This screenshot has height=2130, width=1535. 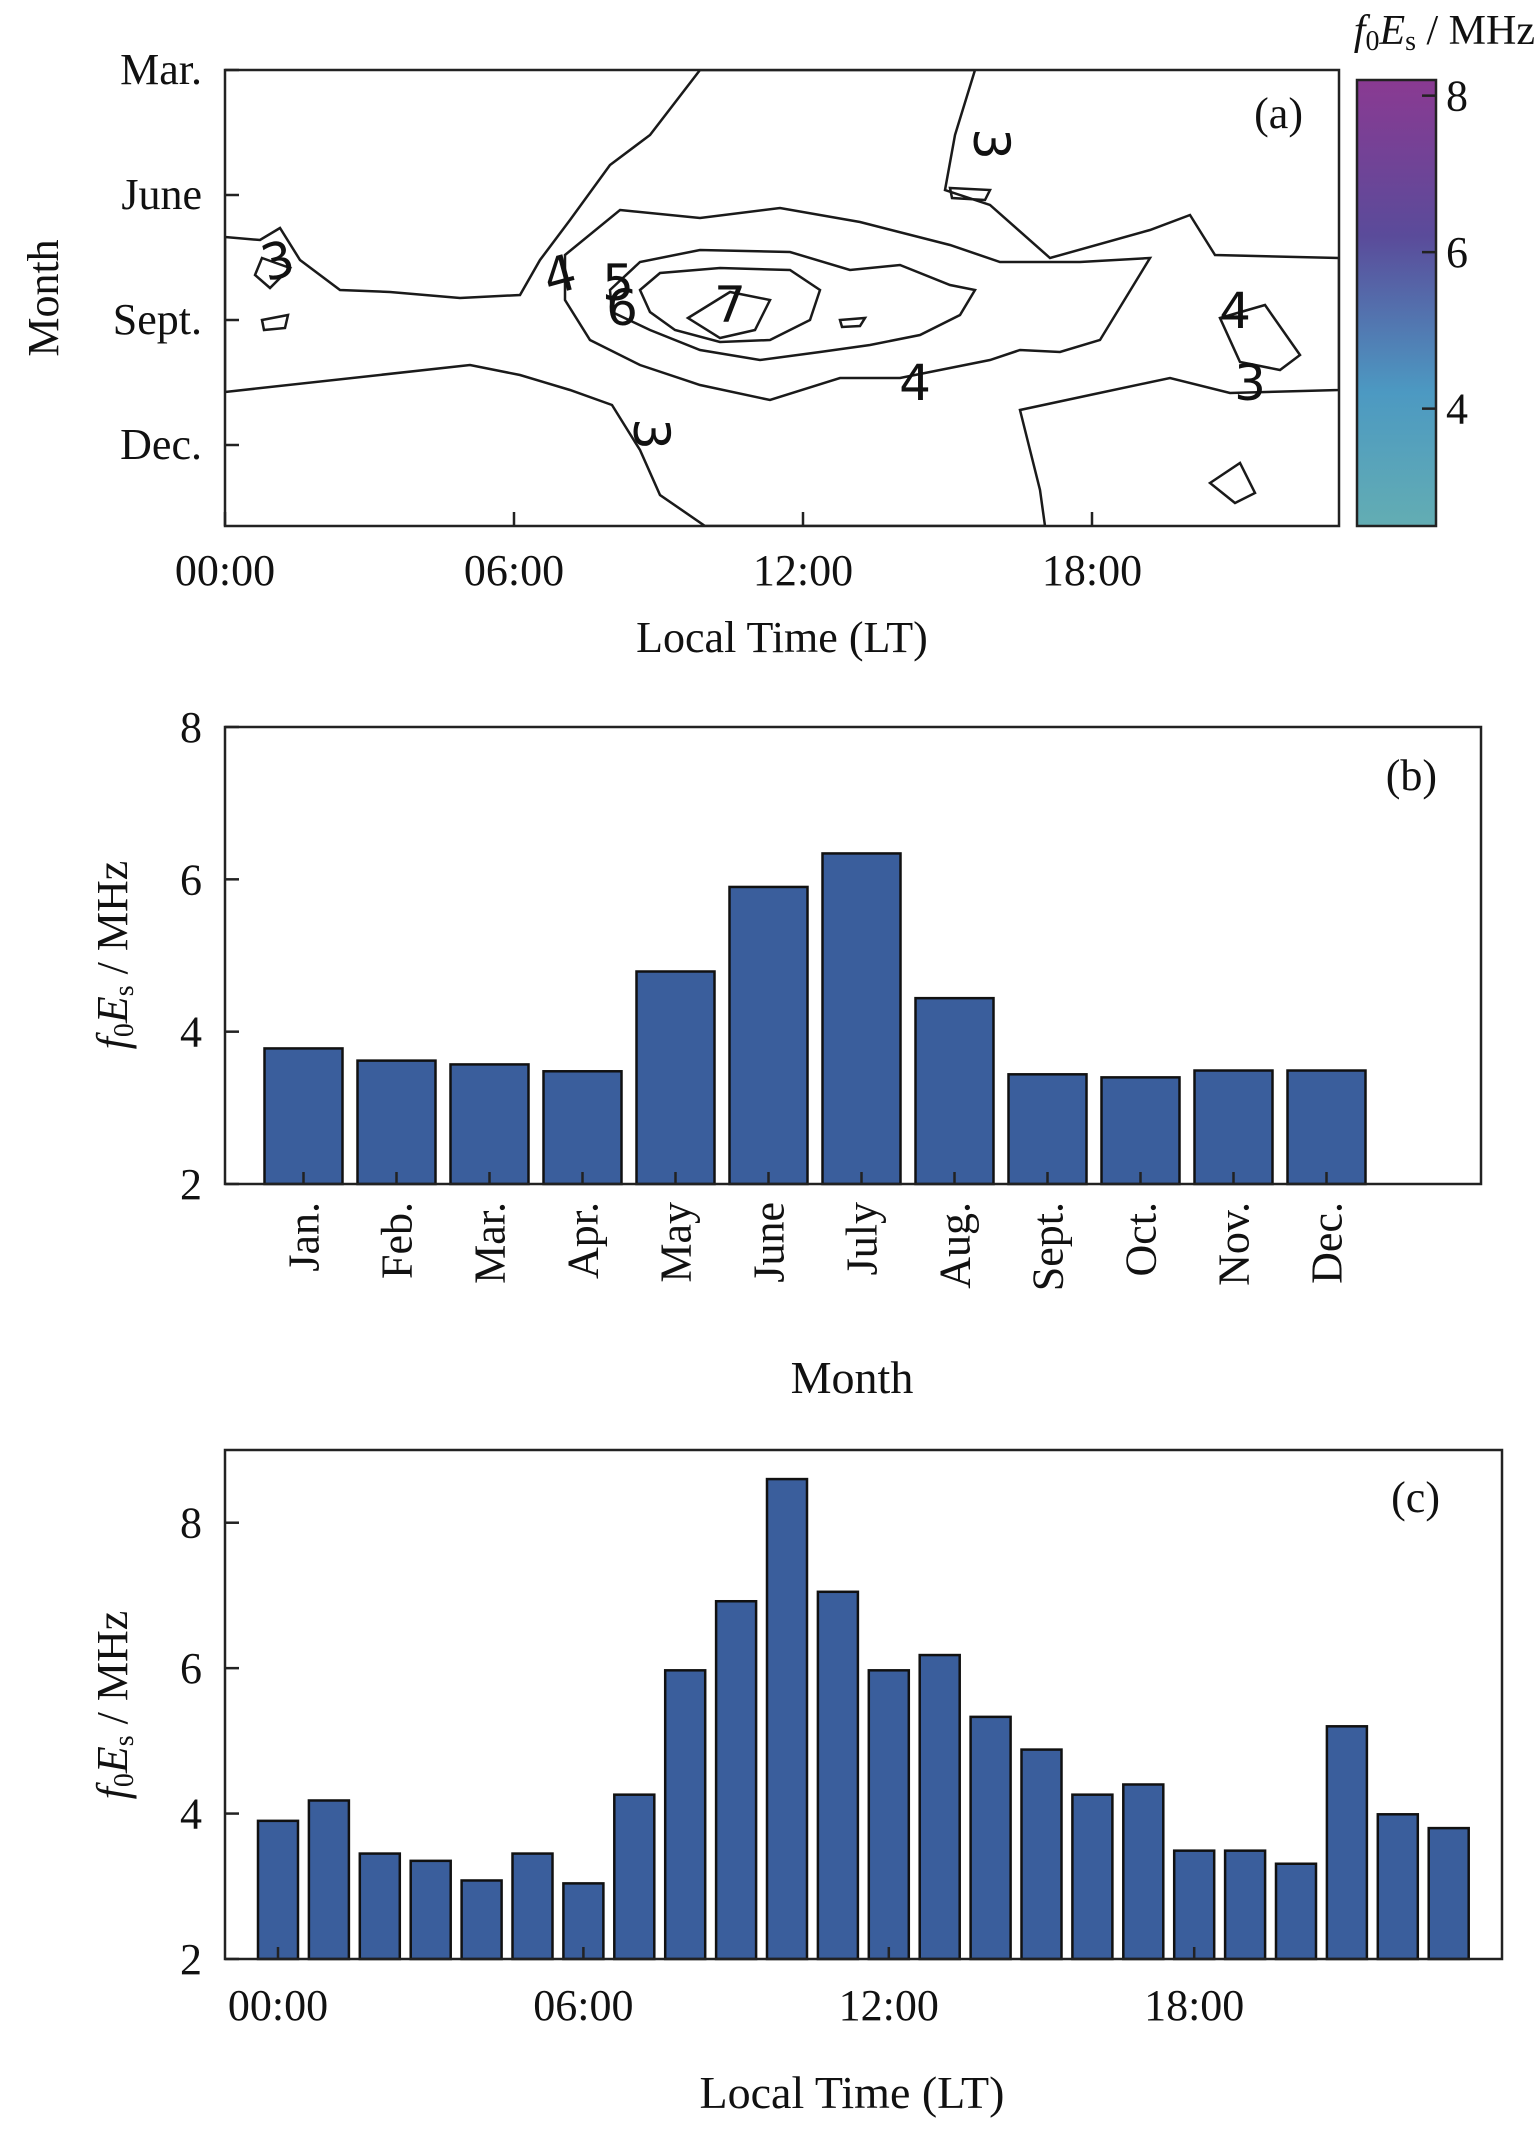 I want to click on panel-b-y-tick-label: 4, so click(x=191, y=1032).